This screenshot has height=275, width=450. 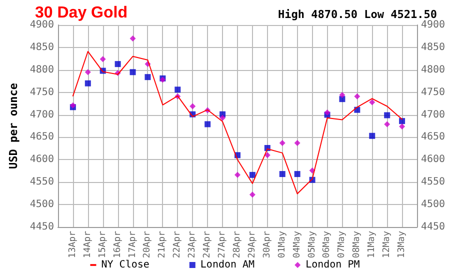 I want to click on chart-subtitle: High 4870.50 Low 4521.50, so click(x=358, y=14).